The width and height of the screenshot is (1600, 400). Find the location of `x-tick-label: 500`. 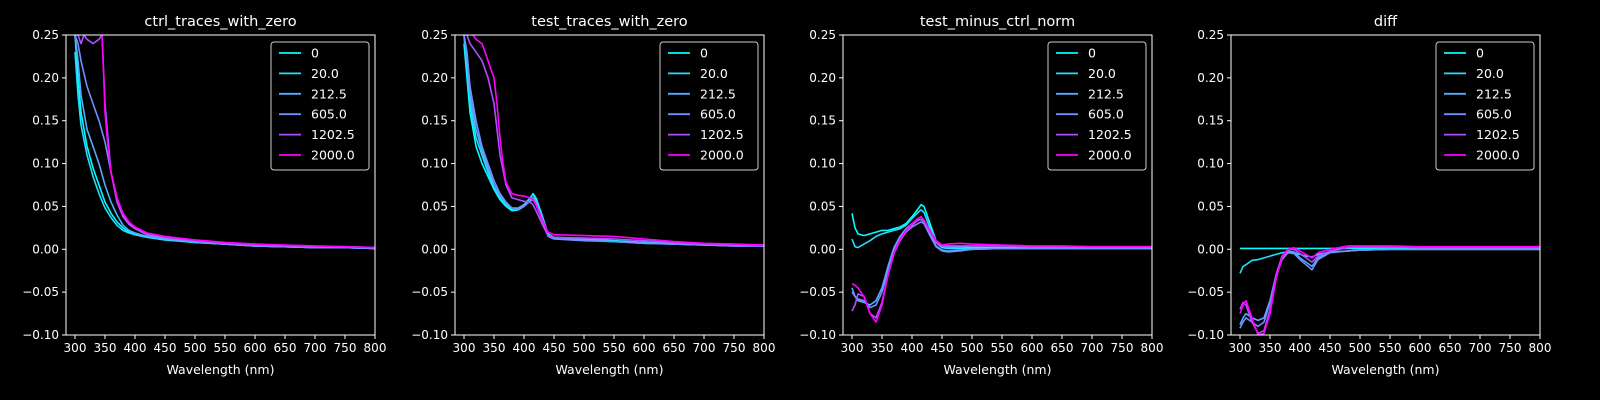

x-tick-label: 500 is located at coordinates (584, 348).